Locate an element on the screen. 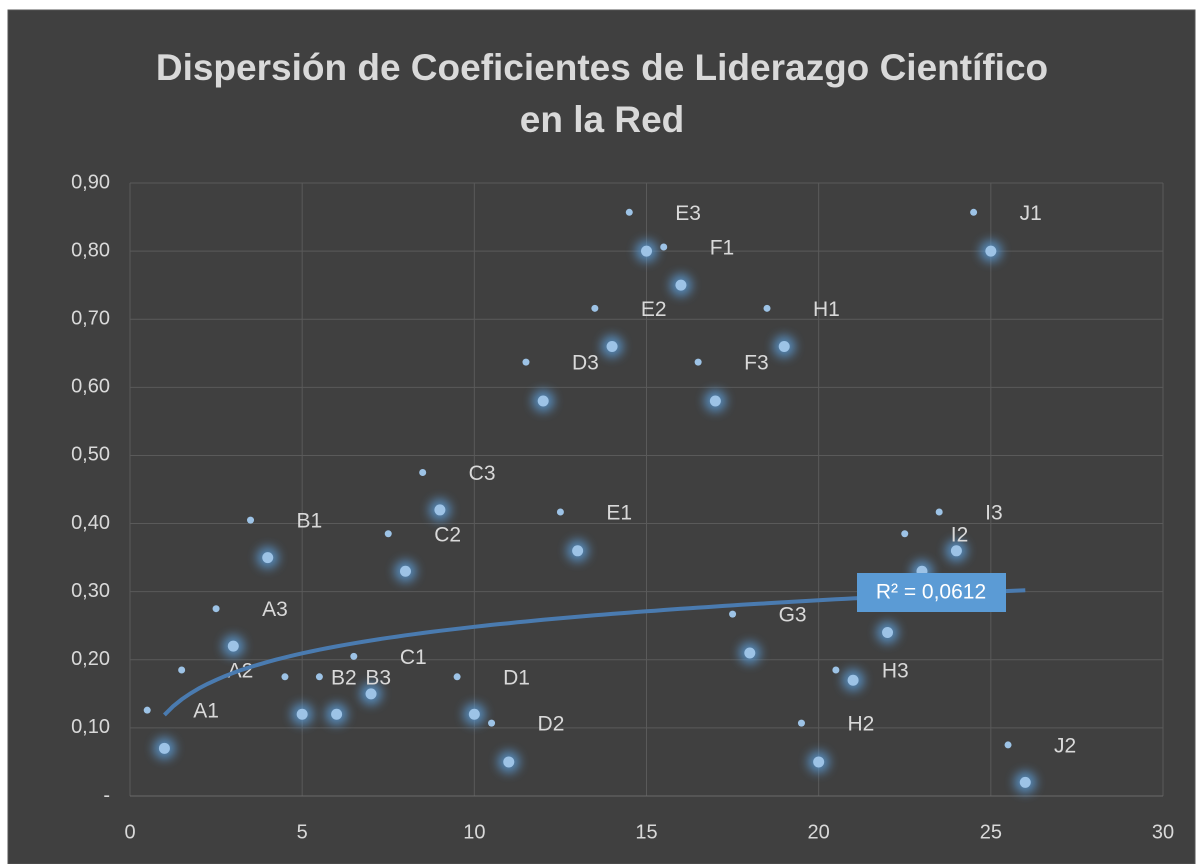 The width and height of the screenshot is (1203, 864). data-label: C2 is located at coordinates (447, 534).